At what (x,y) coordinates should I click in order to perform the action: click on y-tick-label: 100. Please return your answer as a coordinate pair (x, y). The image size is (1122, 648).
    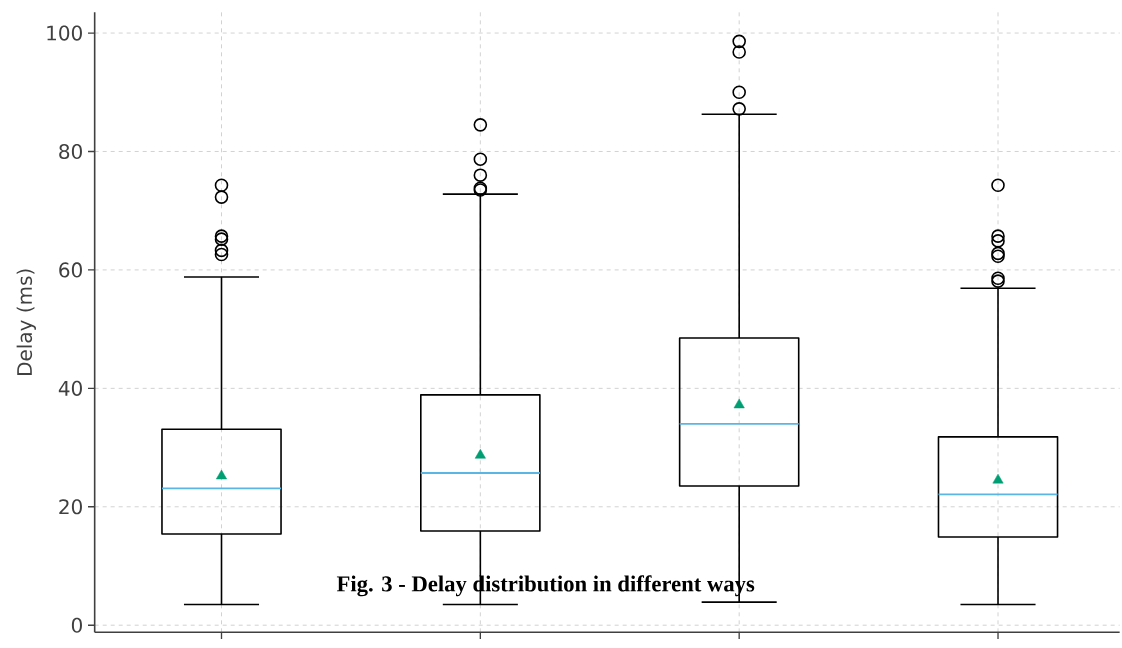
    Looking at the image, I should click on (64, 33).